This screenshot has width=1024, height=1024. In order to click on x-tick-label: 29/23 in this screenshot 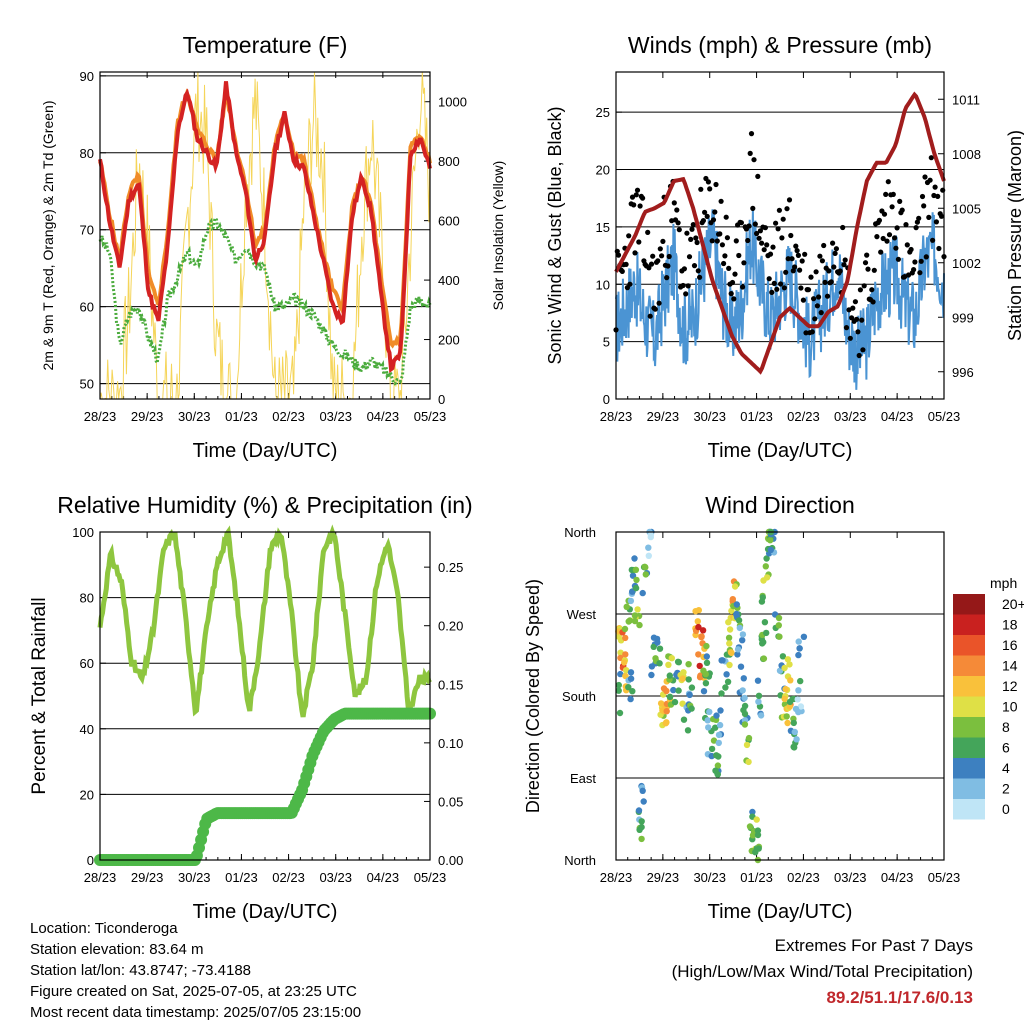, I will do `click(147, 416)`.